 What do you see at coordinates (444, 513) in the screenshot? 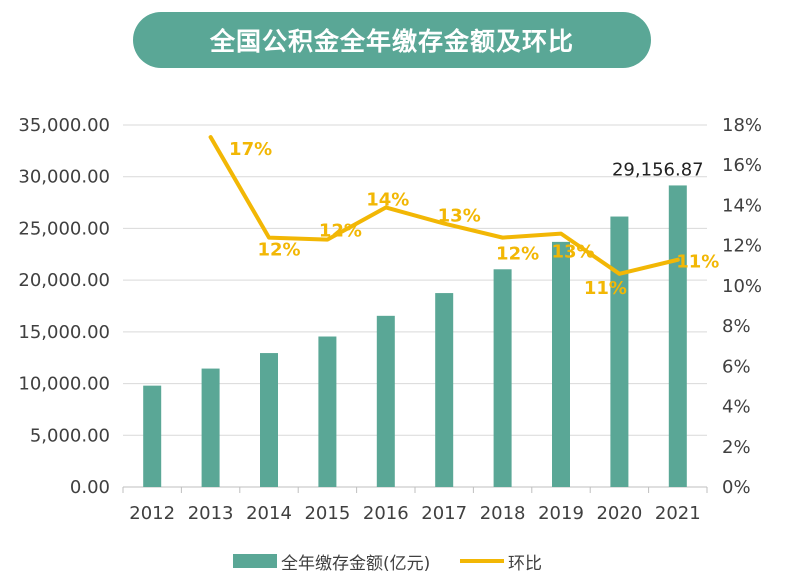
I see `x-axis-tick: 2017` at bounding box center [444, 513].